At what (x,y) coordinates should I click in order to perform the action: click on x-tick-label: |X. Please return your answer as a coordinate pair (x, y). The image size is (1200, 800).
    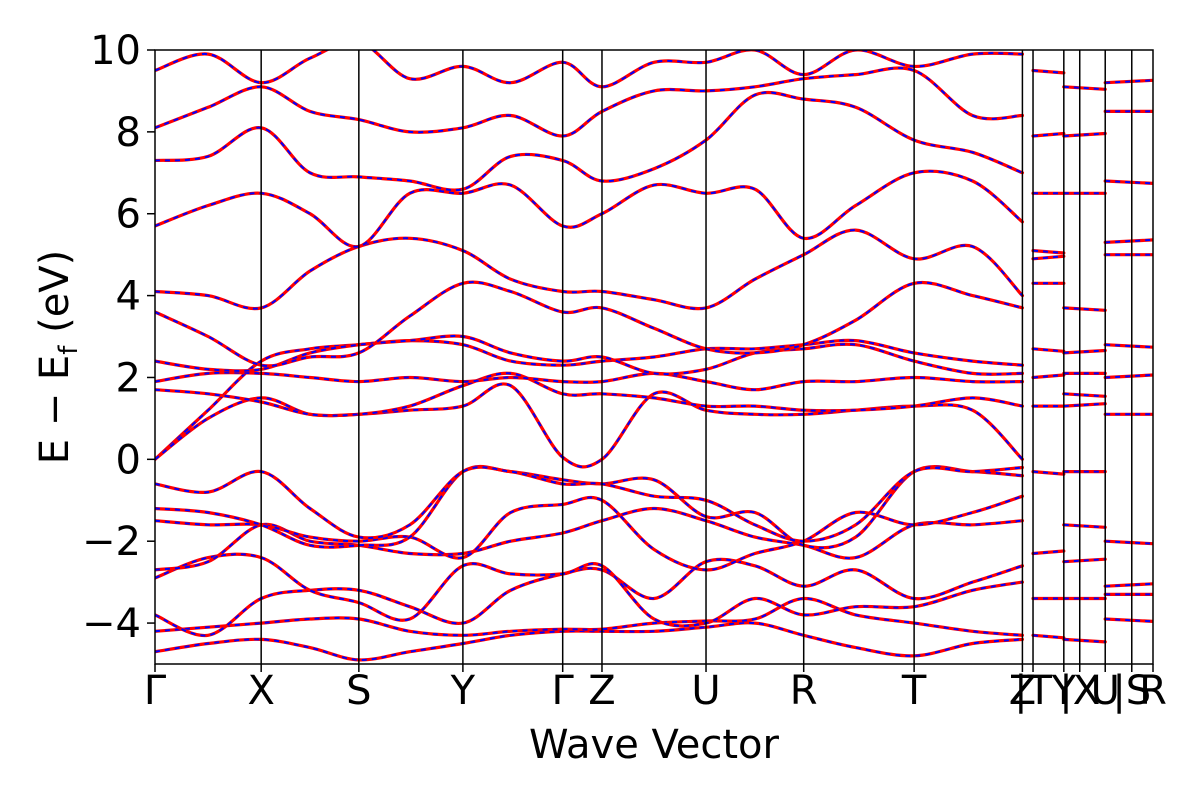
    Looking at the image, I should click on (1079, 691).